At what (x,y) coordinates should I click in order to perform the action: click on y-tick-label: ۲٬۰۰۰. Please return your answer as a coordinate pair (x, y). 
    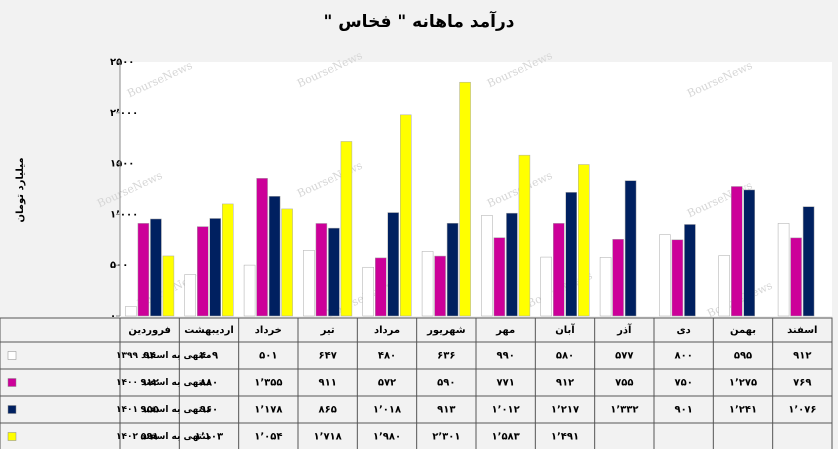
    Looking at the image, I should click on (124, 113).